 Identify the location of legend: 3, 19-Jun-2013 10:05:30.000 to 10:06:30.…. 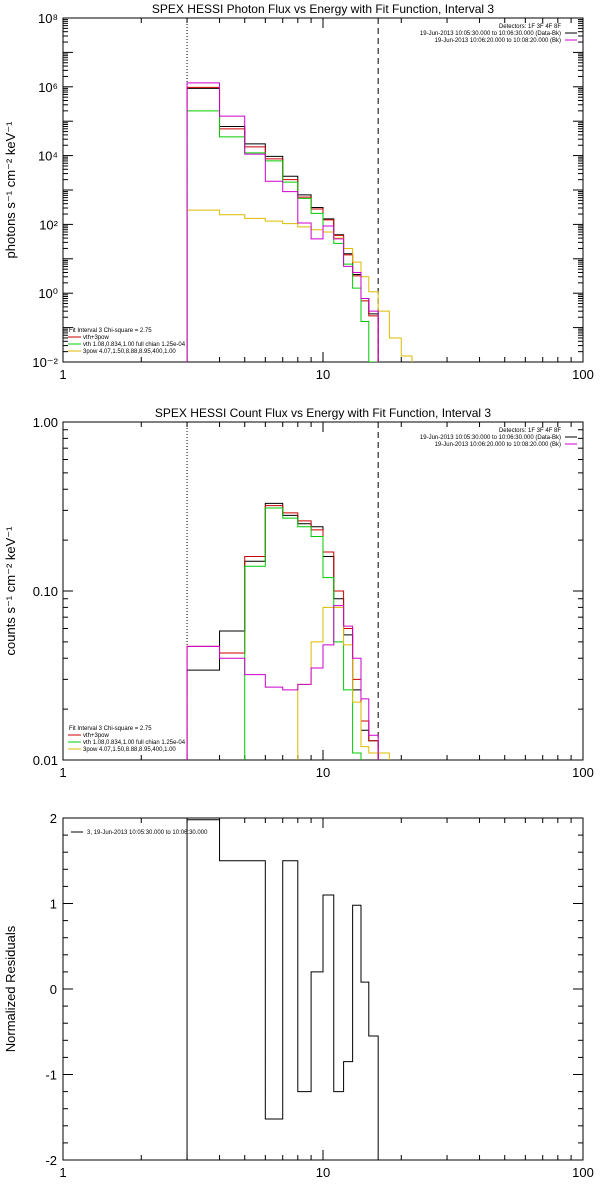
(139, 833).